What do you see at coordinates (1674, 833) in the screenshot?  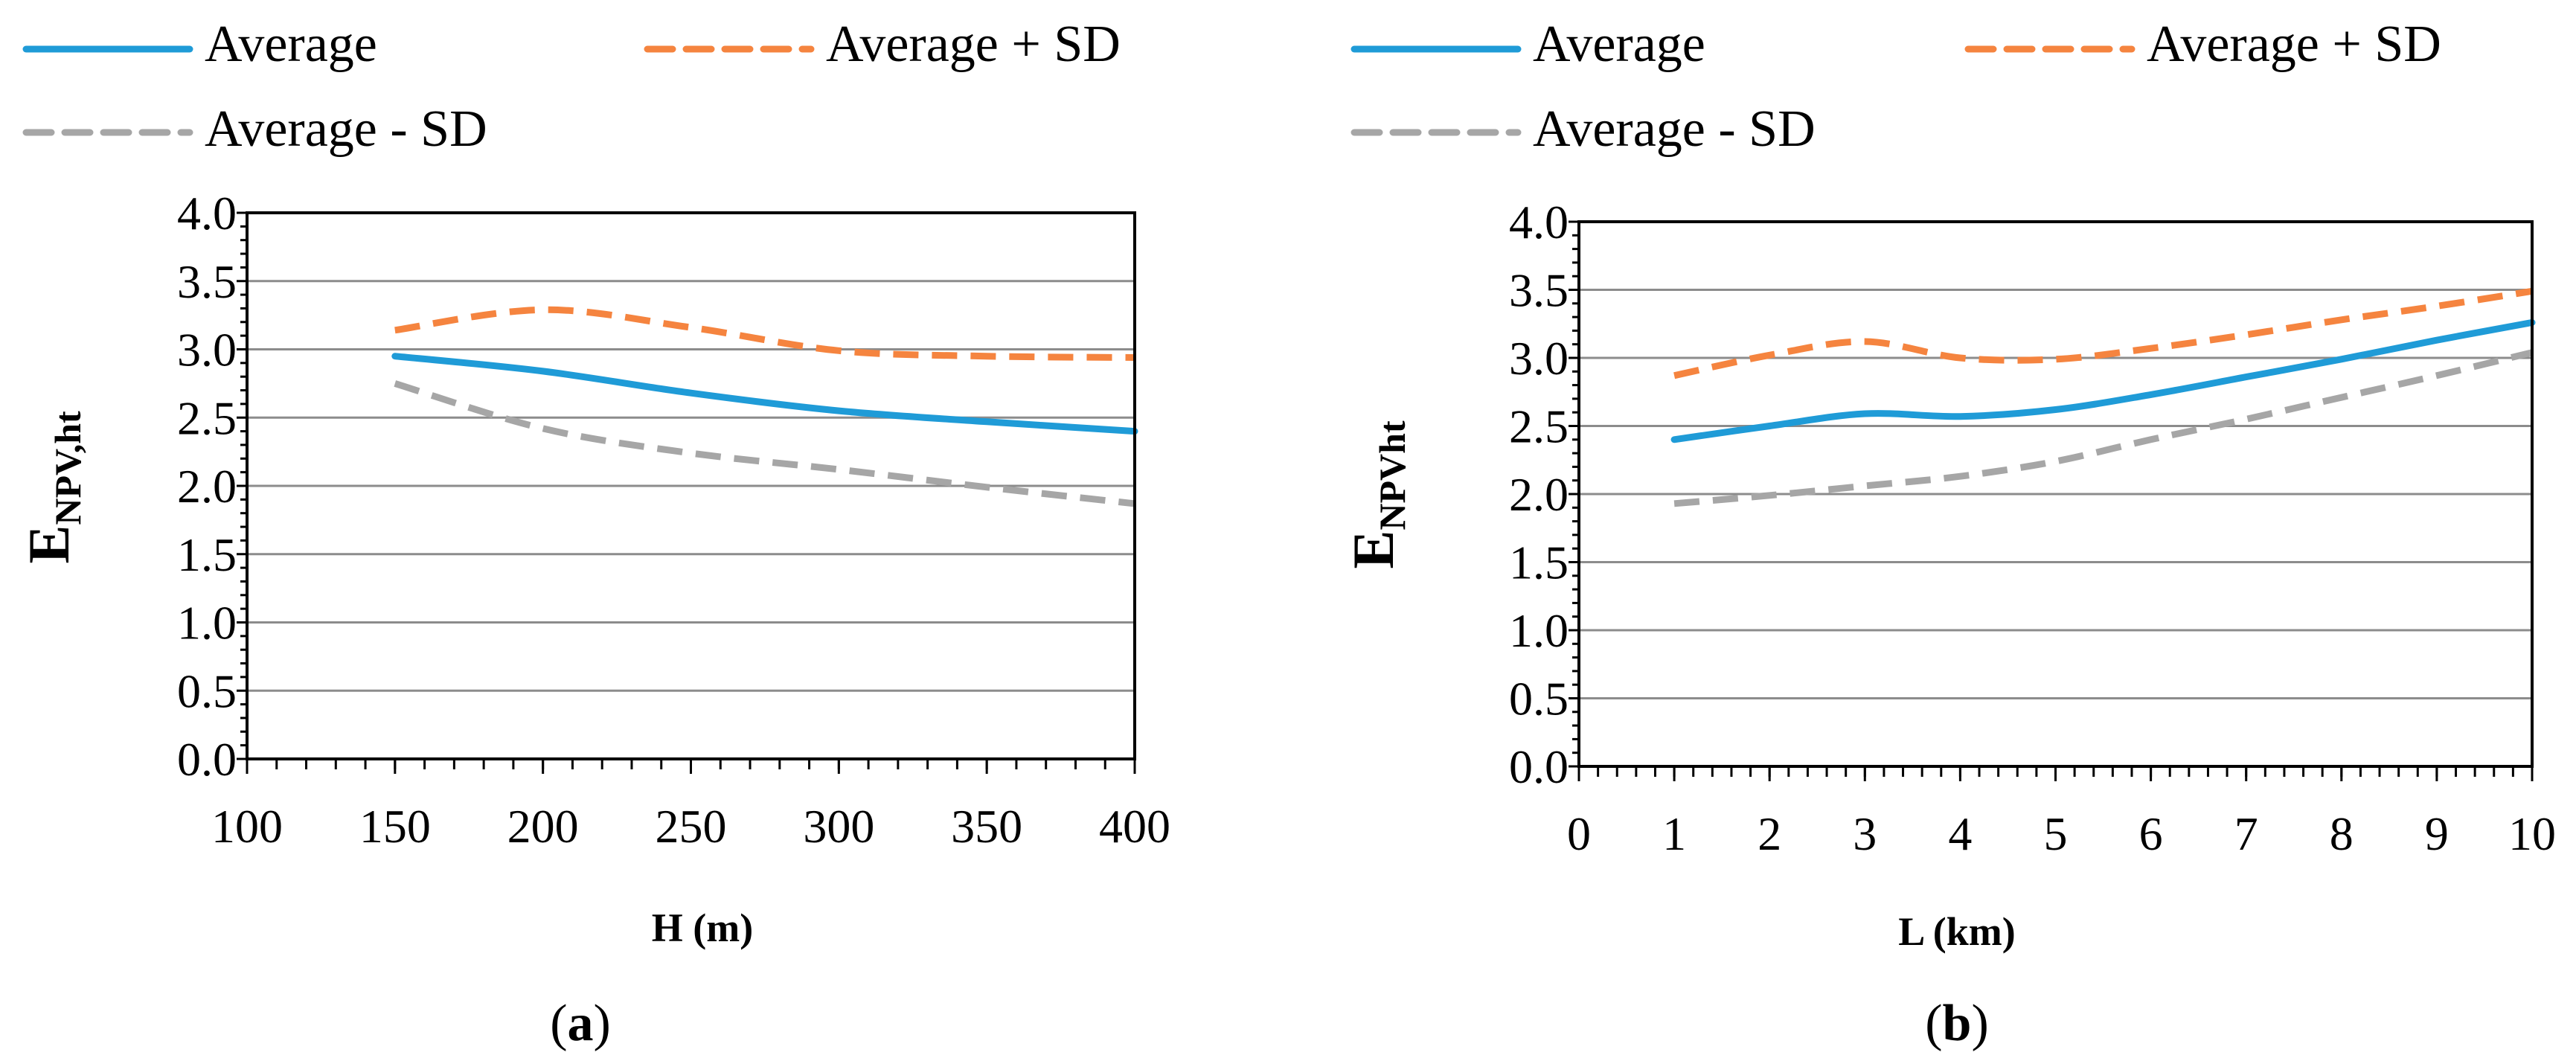 I see `x-tick-label: 1` at bounding box center [1674, 833].